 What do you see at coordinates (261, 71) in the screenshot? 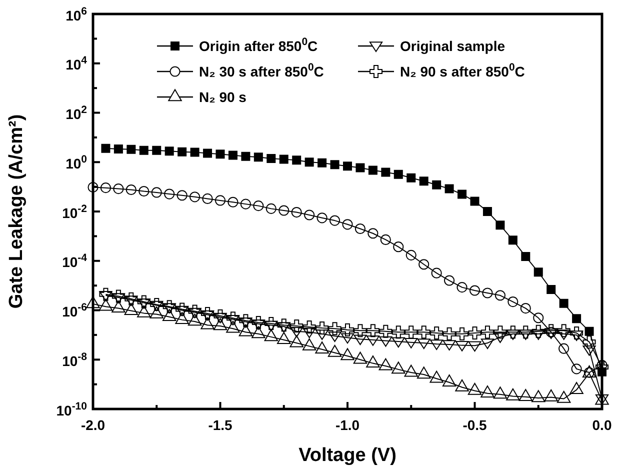
I see `legend-label: N₂ 30 s after 850$^{0}$C` at bounding box center [261, 71].